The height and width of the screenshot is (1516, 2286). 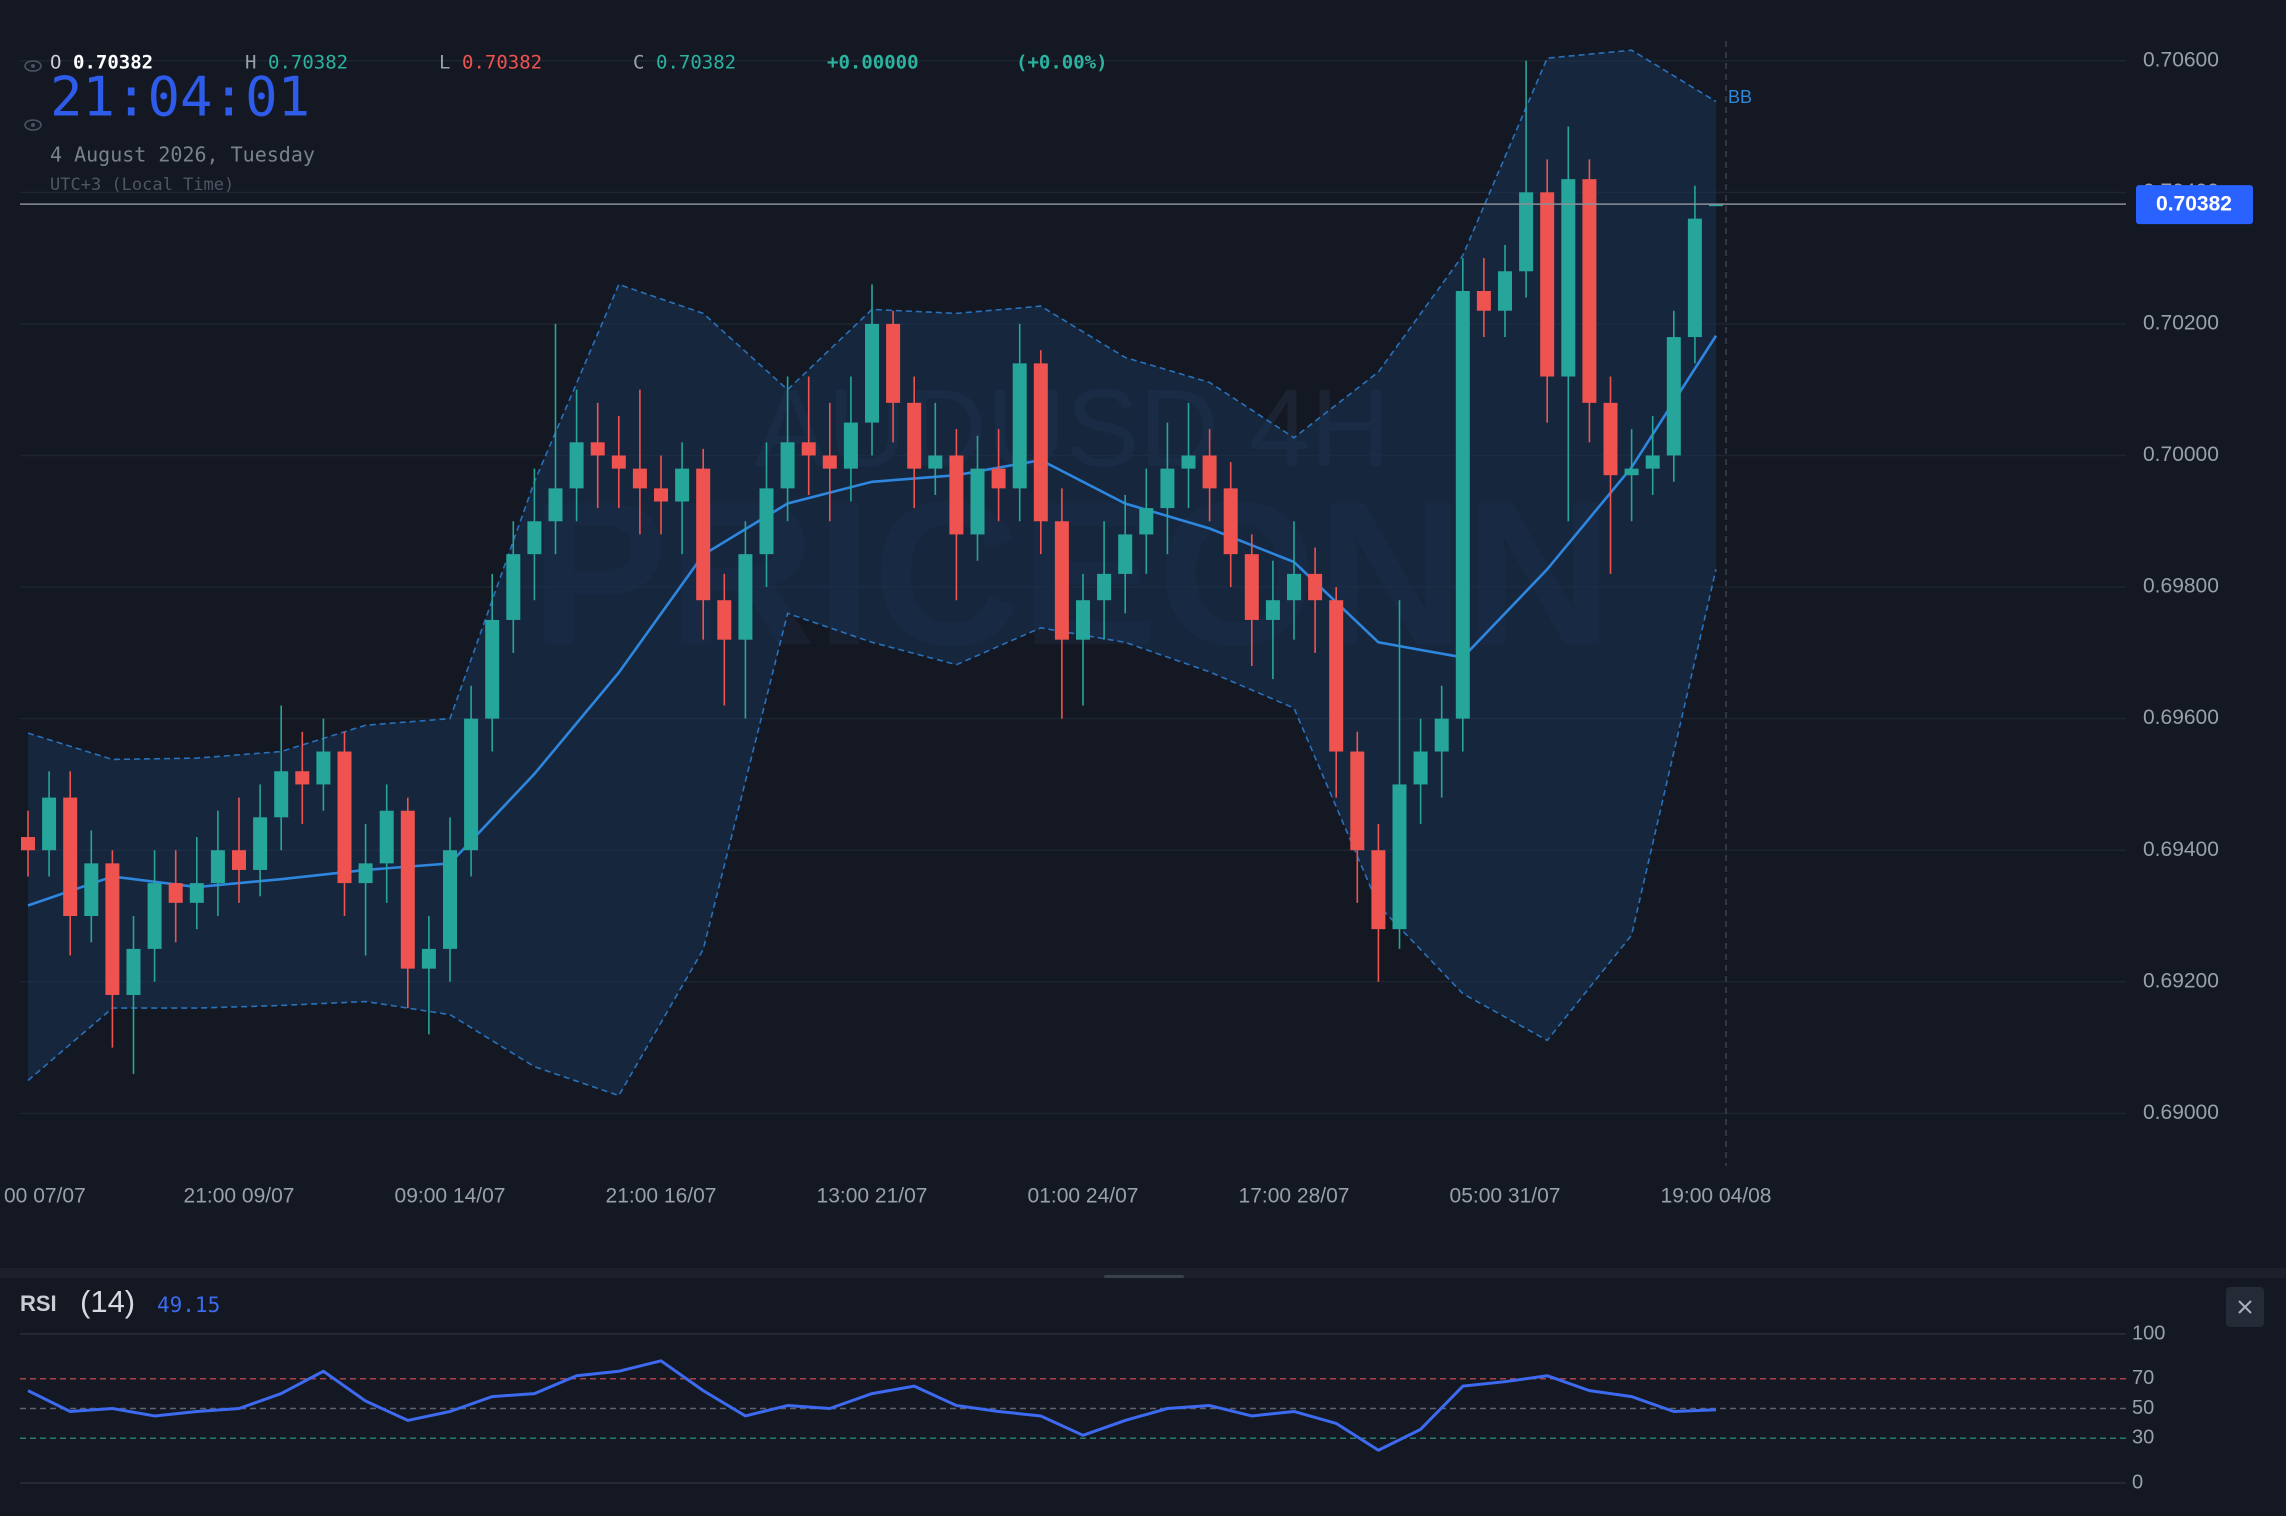 What do you see at coordinates (180, 97) in the screenshot?
I see `clock: 21:04:01` at bounding box center [180, 97].